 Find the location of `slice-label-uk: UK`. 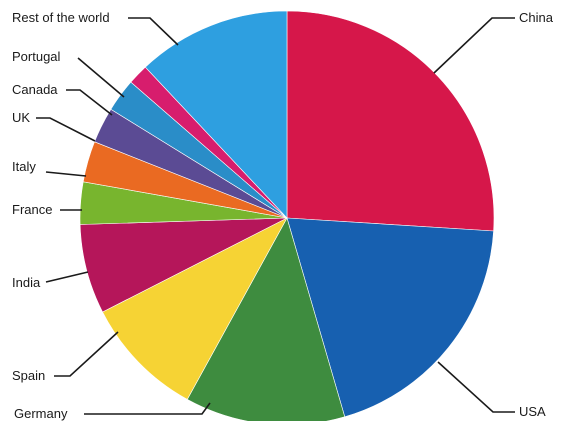

slice-label-uk: UK is located at coordinates (21, 117).